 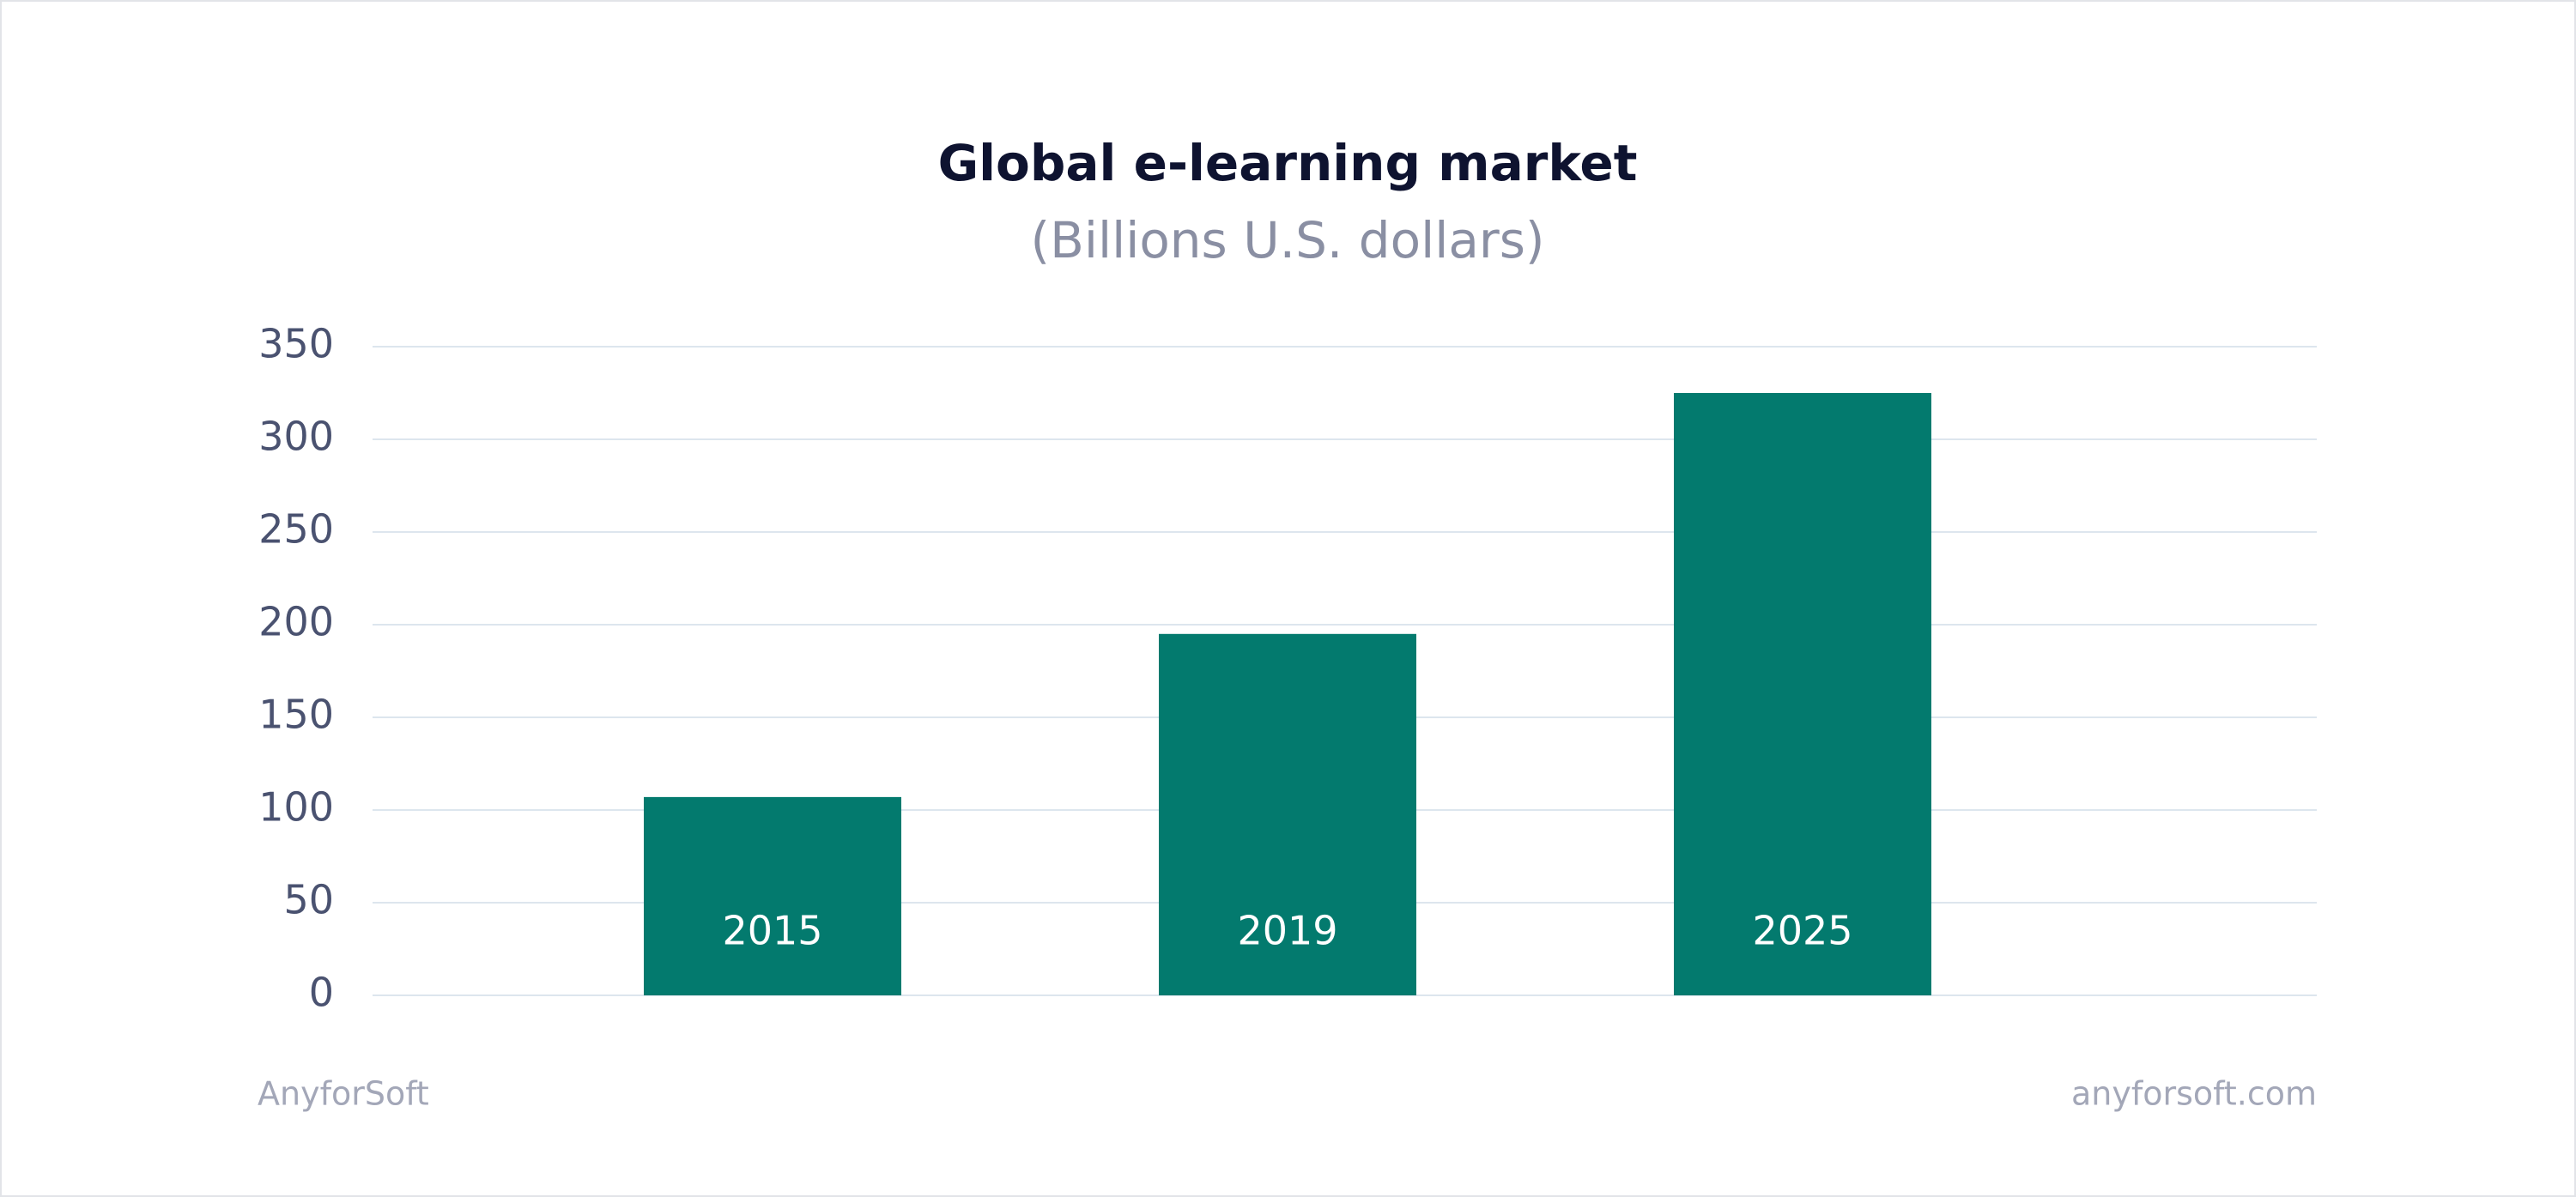 What do you see at coordinates (308, 900) in the screenshot?
I see `y-tick-label: 50` at bounding box center [308, 900].